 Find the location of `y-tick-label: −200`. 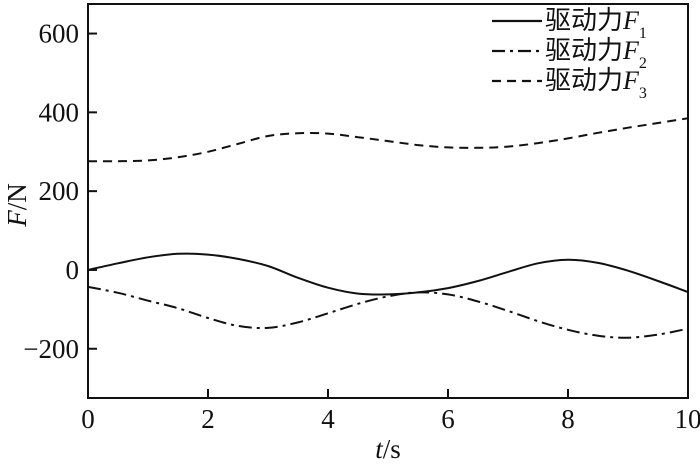

y-tick-label: −200 is located at coordinates (51, 349).